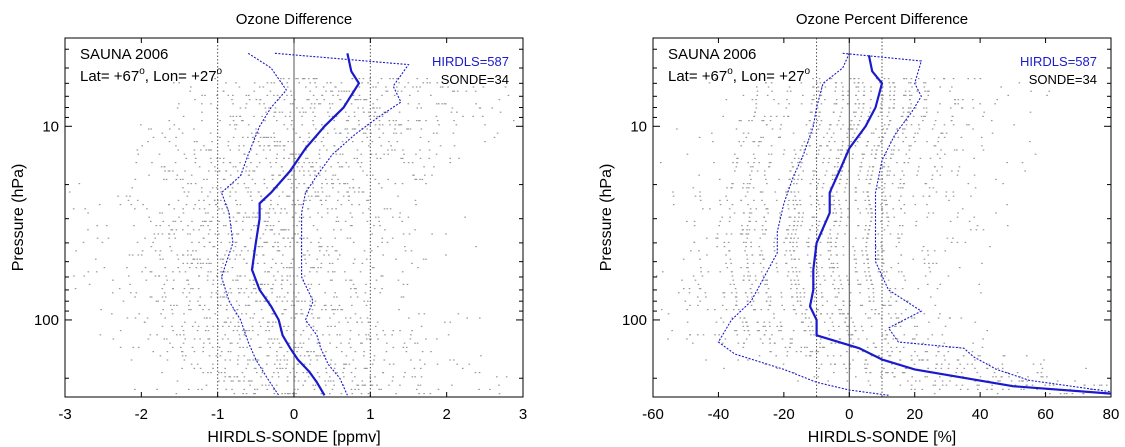 The height and width of the screenshot is (447, 1125). What do you see at coordinates (151, 75) in the screenshot?
I see `location-label: Lat= +67o, Lon= +27o` at bounding box center [151, 75].